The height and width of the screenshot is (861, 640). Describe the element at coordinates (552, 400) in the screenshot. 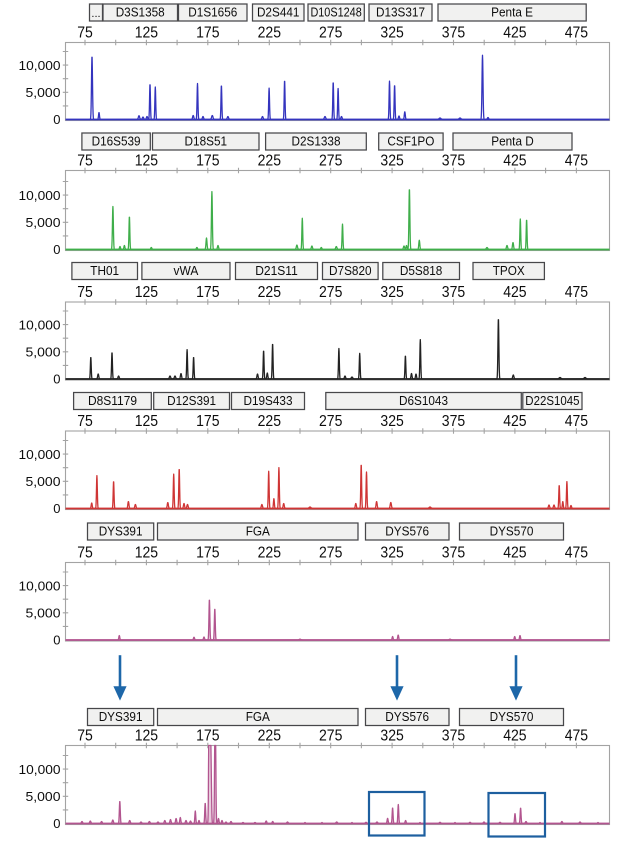

I see `svg-text: D22S1045` at that location.